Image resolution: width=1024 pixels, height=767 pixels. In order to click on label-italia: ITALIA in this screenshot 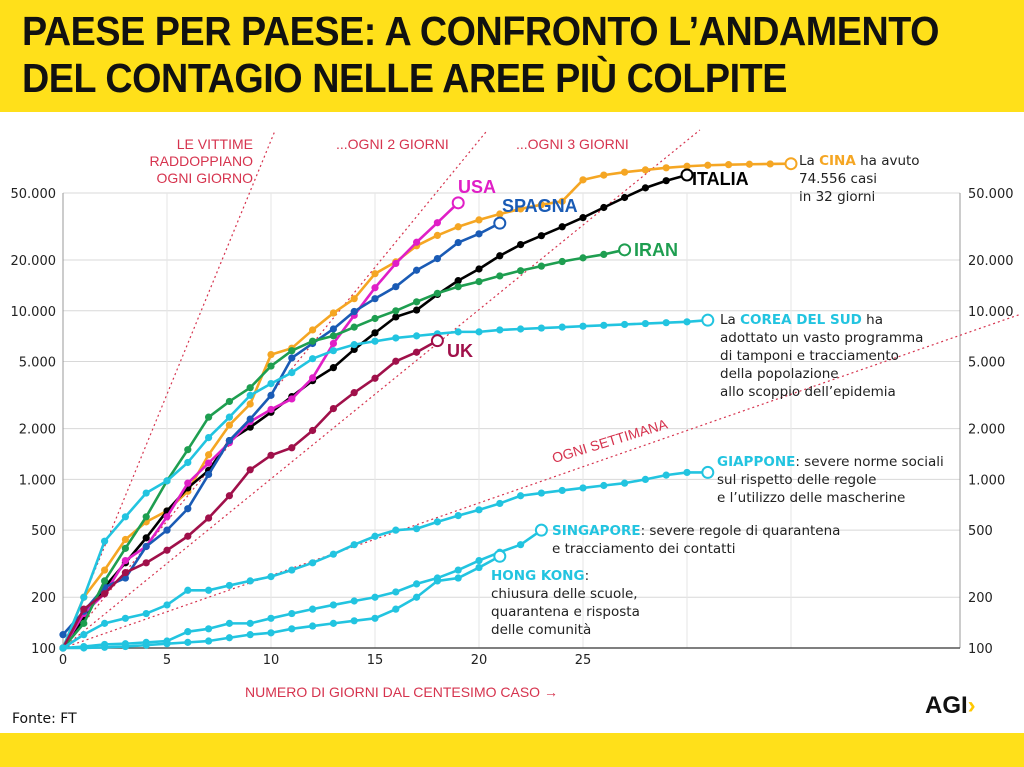, I will do `click(720, 179)`.